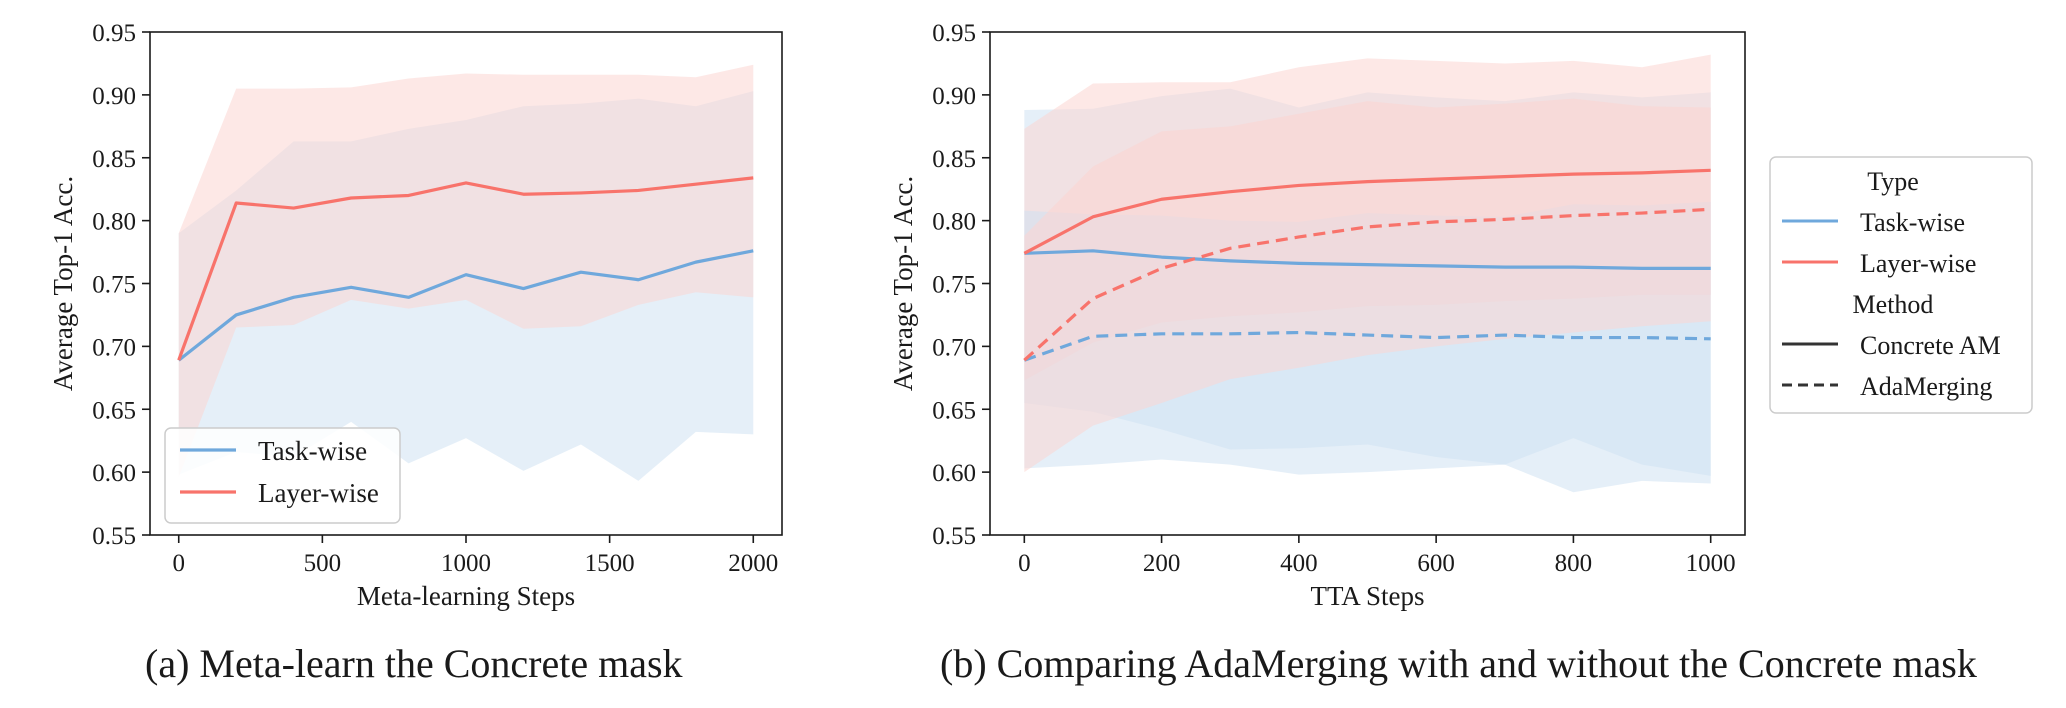  Describe the element at coordinates (414, 663) in the screenshot. I see `caption-a: (a) Meta-learn the Concrete mask` at that location.